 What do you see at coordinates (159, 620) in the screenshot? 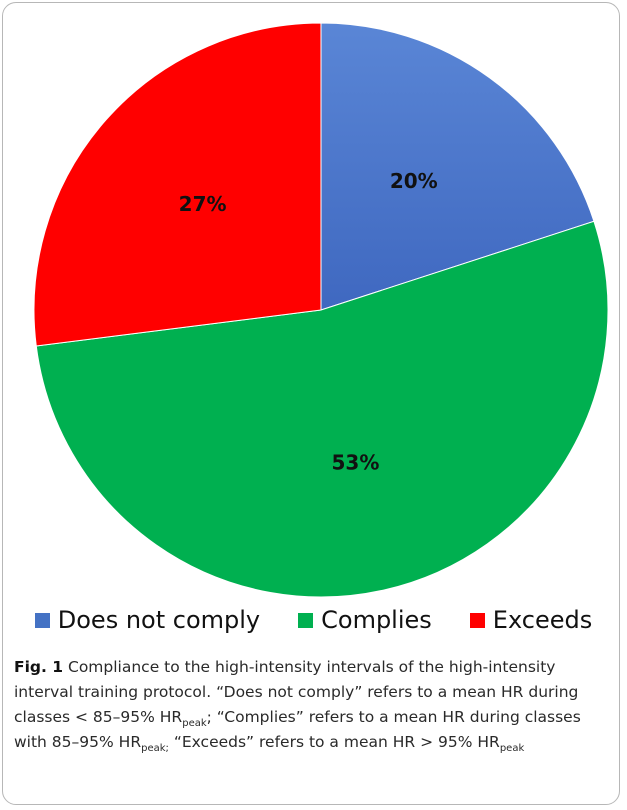
I see `legend-label-does-not-comply: Does not comply` at bounding box center [159, 620].